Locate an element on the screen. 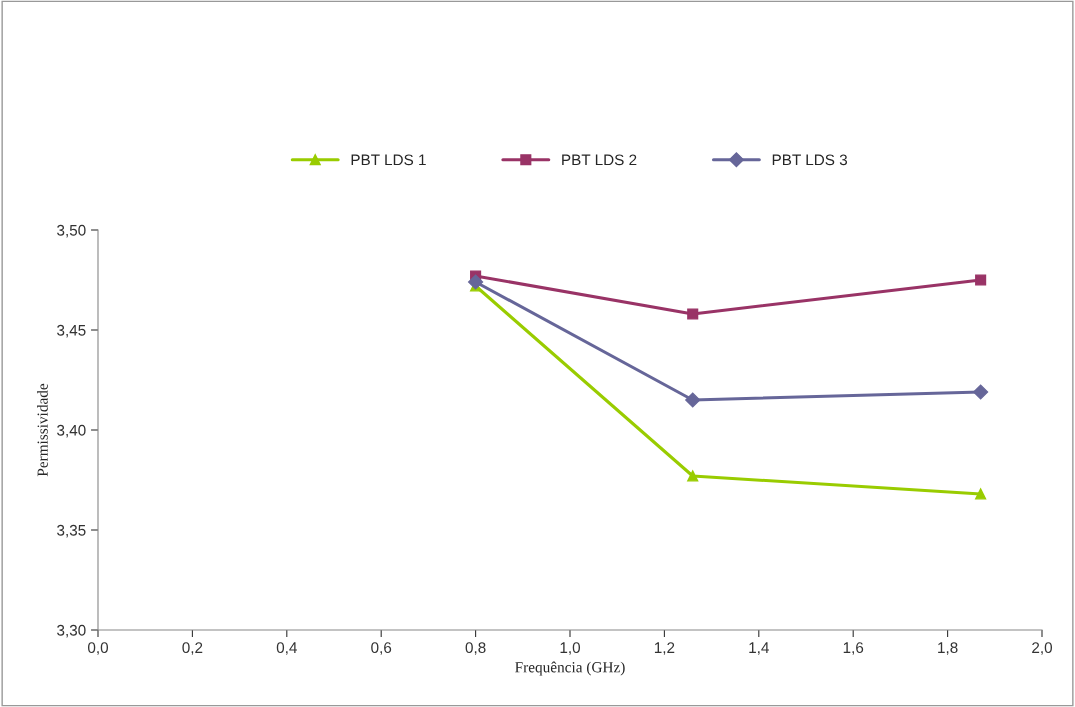 Image resolution: width=1075 pixels, height=707 pixels. legend-label: PBT LDS 1 is located at coordinates (388, 160).